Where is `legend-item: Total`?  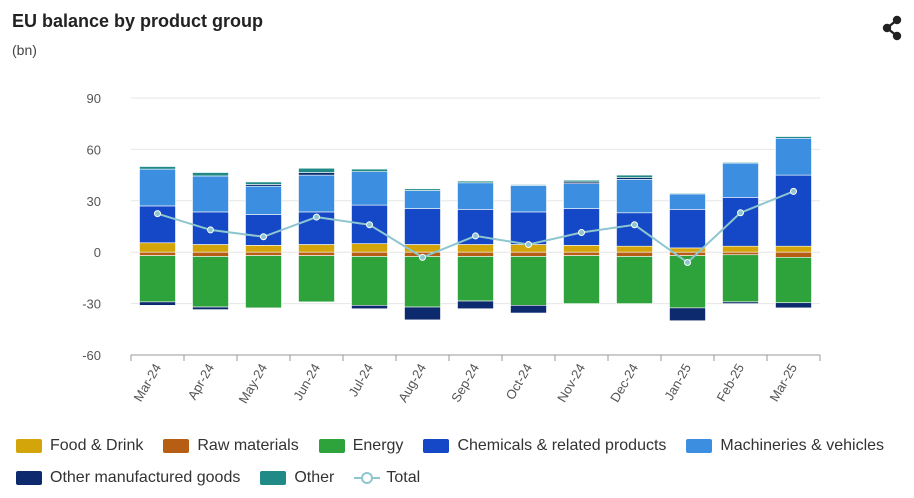 legend-item: Total is located at coordinates (387, 478).